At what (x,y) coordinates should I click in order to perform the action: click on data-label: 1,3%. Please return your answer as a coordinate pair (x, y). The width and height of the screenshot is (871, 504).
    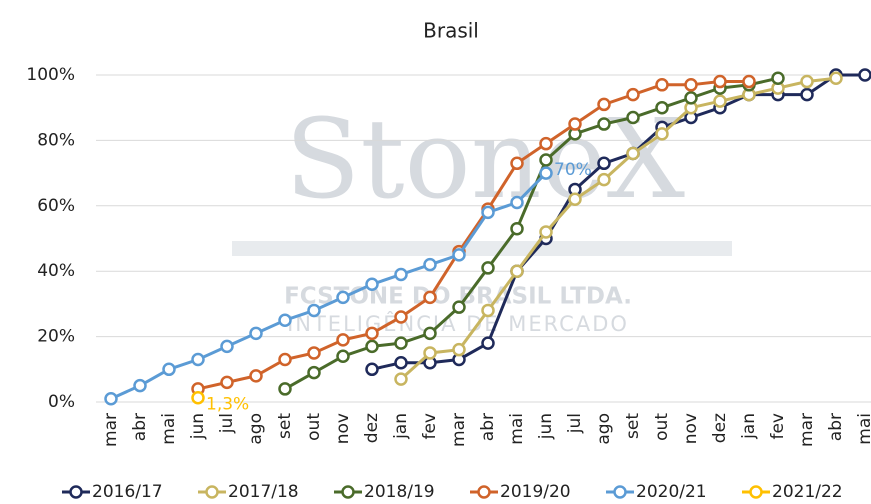
    Looking at the image, I should click on (227, 405).